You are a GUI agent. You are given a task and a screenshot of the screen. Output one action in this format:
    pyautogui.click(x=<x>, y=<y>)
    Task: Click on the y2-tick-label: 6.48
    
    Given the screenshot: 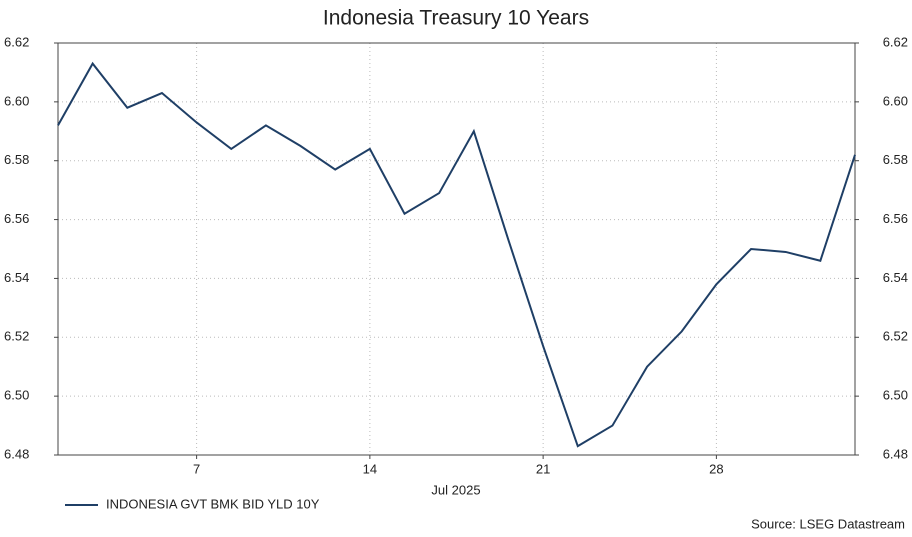 What is the action you would take?
    pyautogui.click(x=895, y=453)
    